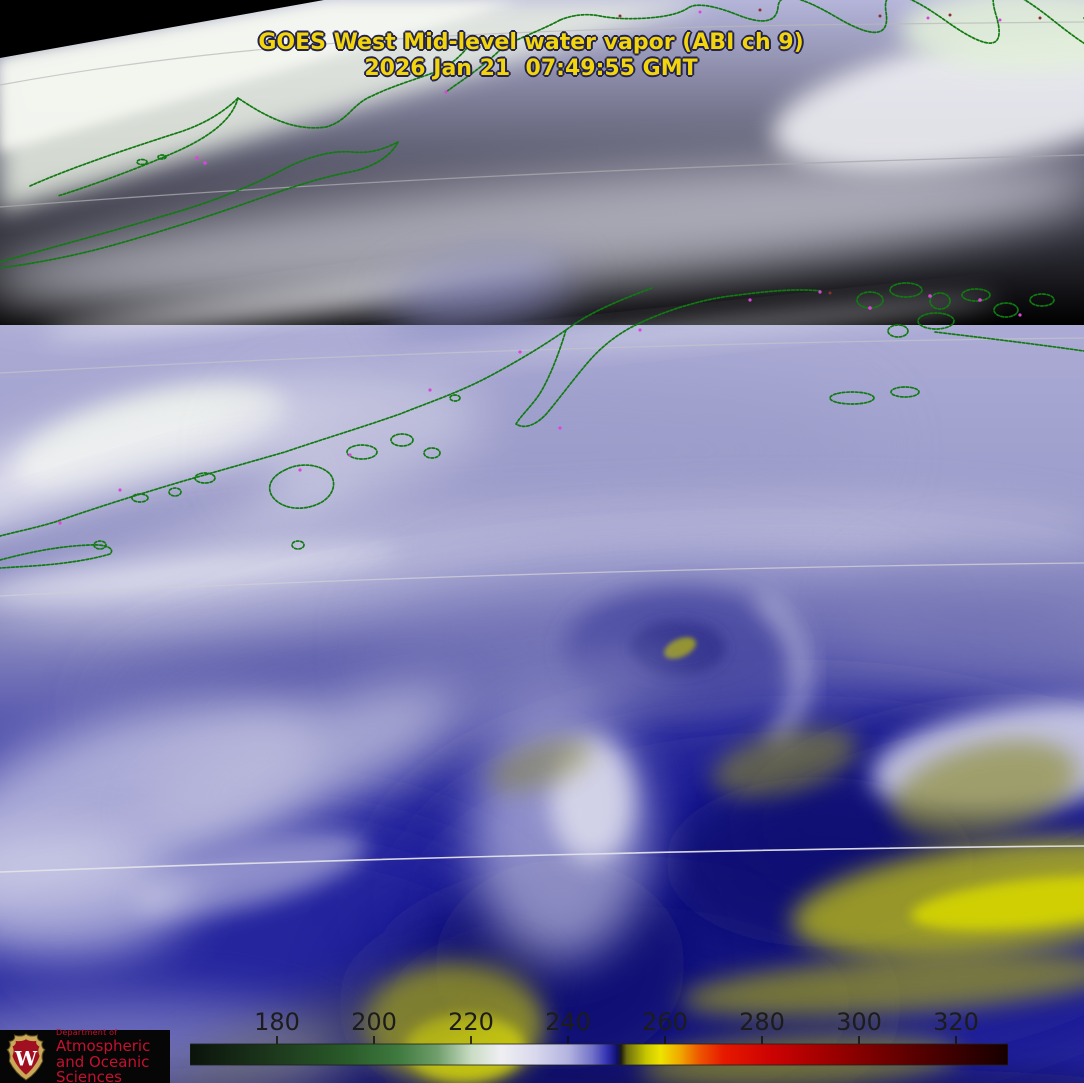  Describe the element at coordinates (471, 1022) in the screenshot. I see `colorbar-tick-label: 220` at that location.